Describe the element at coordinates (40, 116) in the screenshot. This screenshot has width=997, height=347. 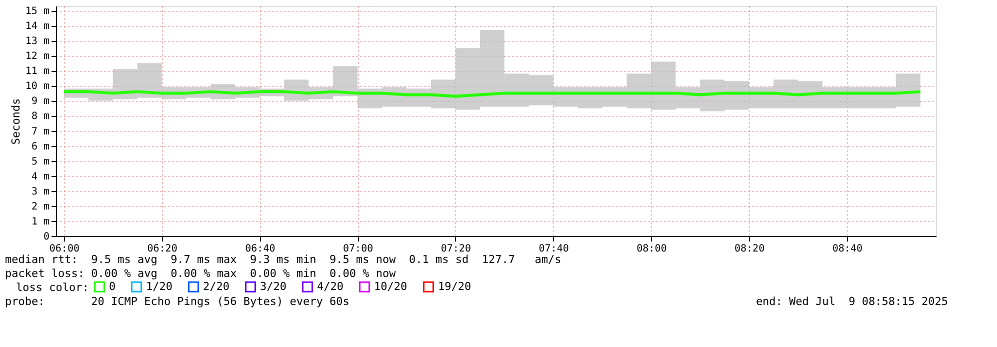
I see `y-tick-label: 8 m` at that location.